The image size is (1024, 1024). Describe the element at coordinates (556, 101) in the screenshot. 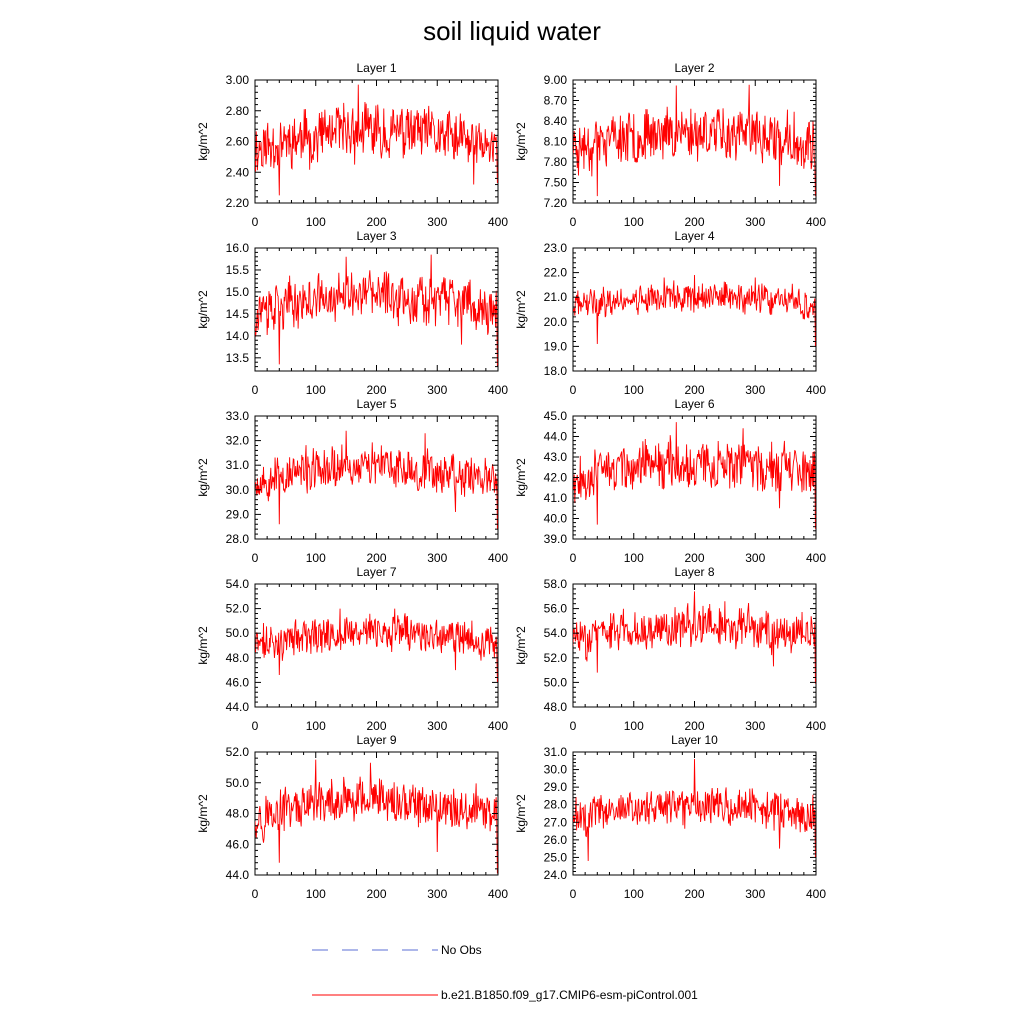

I see `y-tick-label: 8.70` at that location.